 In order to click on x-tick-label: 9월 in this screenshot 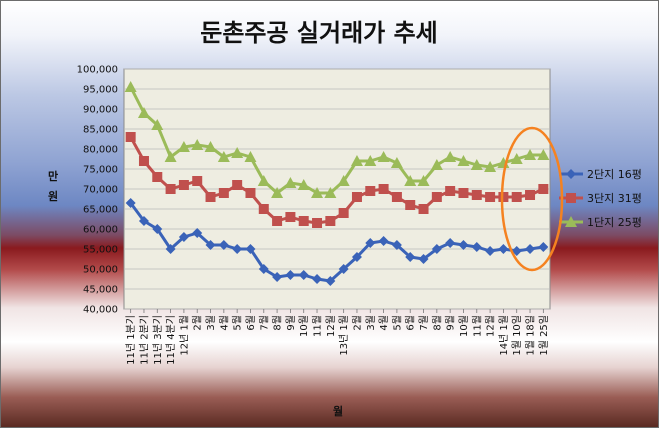, I will do `click(451, 323)`.